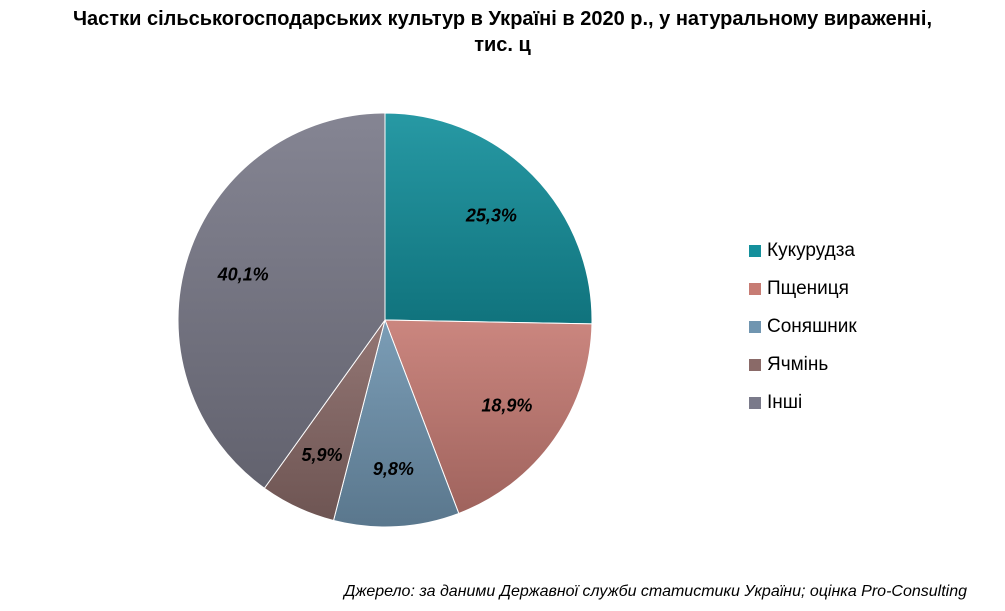 The width and height of the screenshot is (1005, 611). I want to click on pie-slice-corn, so click(488, 218).